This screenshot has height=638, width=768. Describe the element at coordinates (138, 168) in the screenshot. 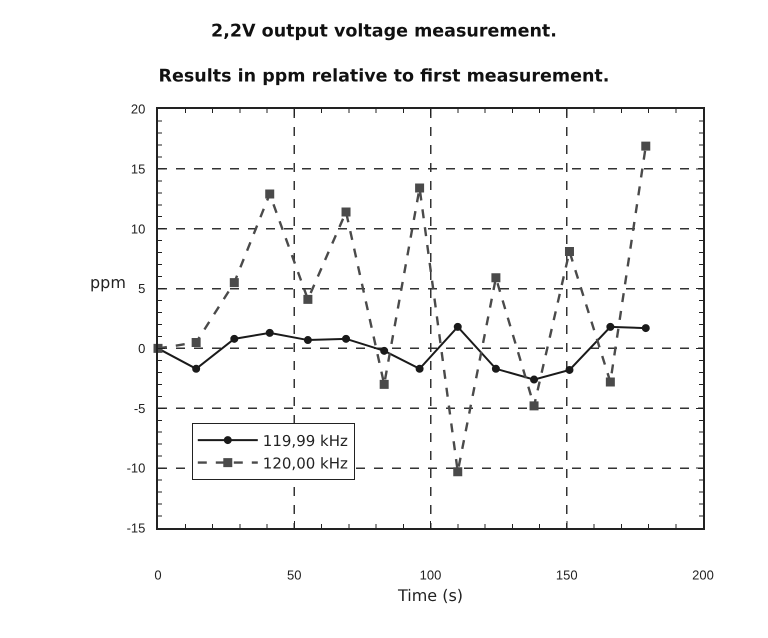

I see `y-tick-label: 15` at that location.